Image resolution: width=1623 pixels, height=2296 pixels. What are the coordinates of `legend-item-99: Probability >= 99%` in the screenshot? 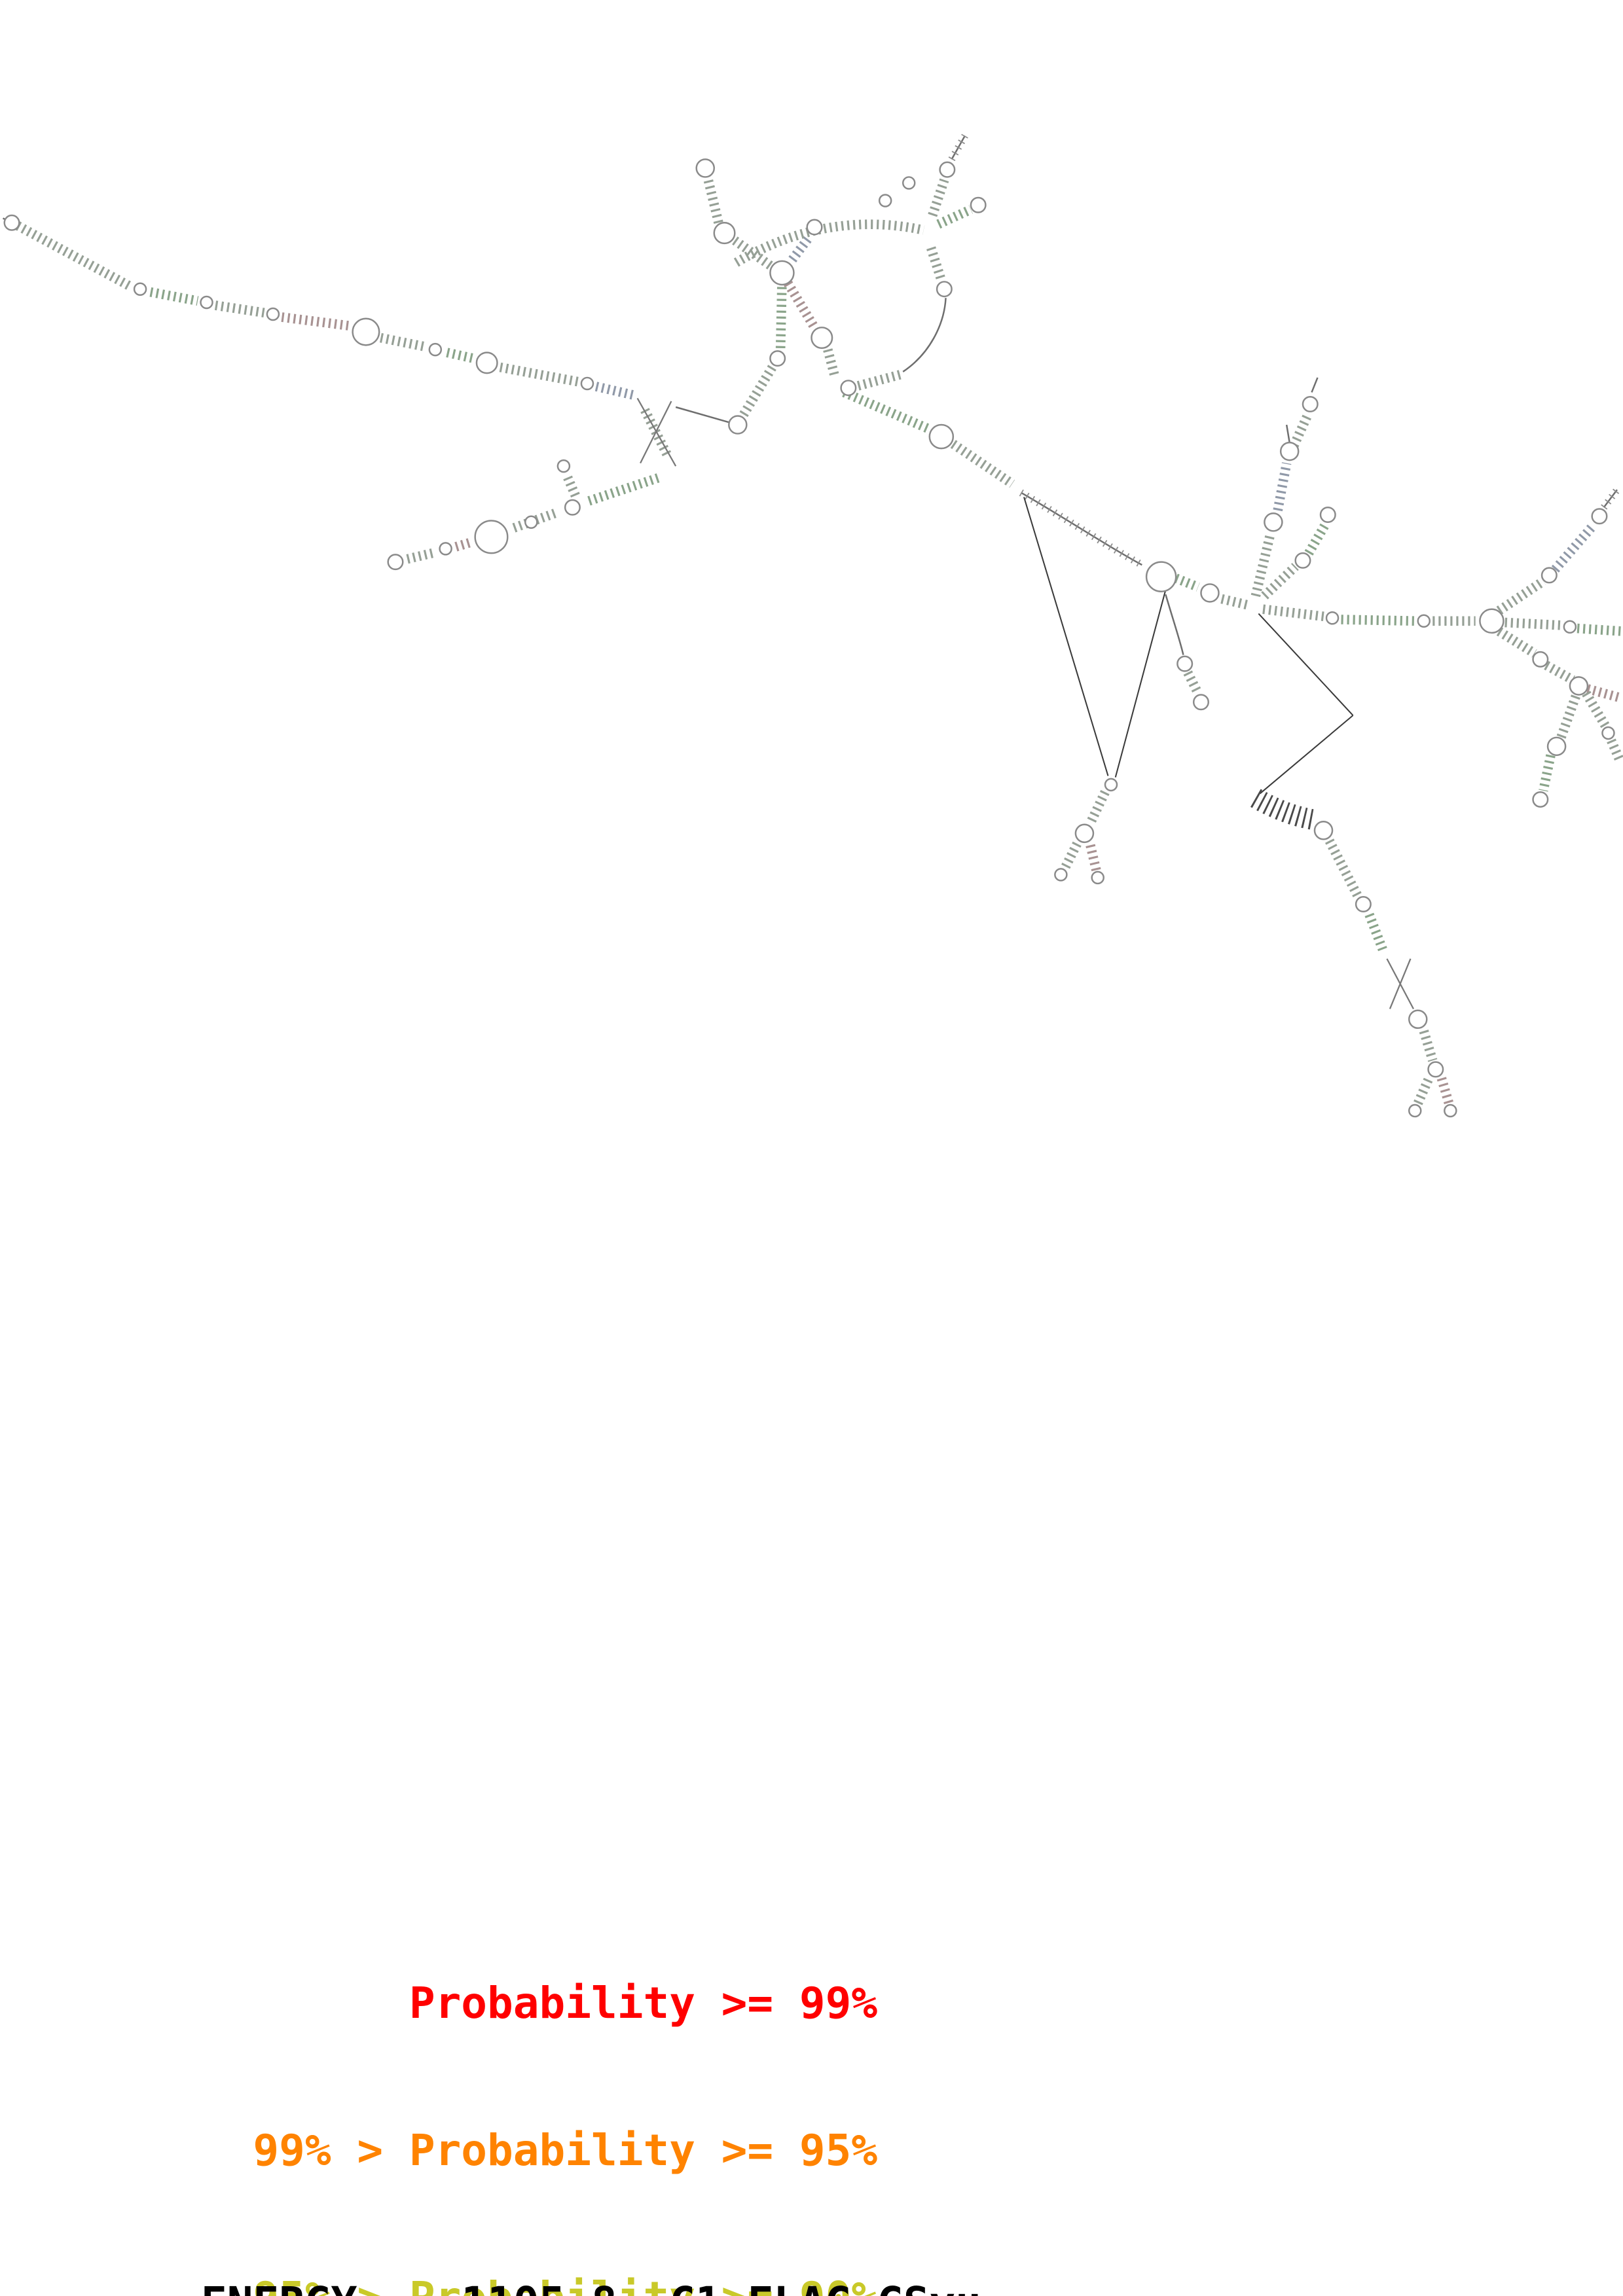 It's located at (487, 1978).